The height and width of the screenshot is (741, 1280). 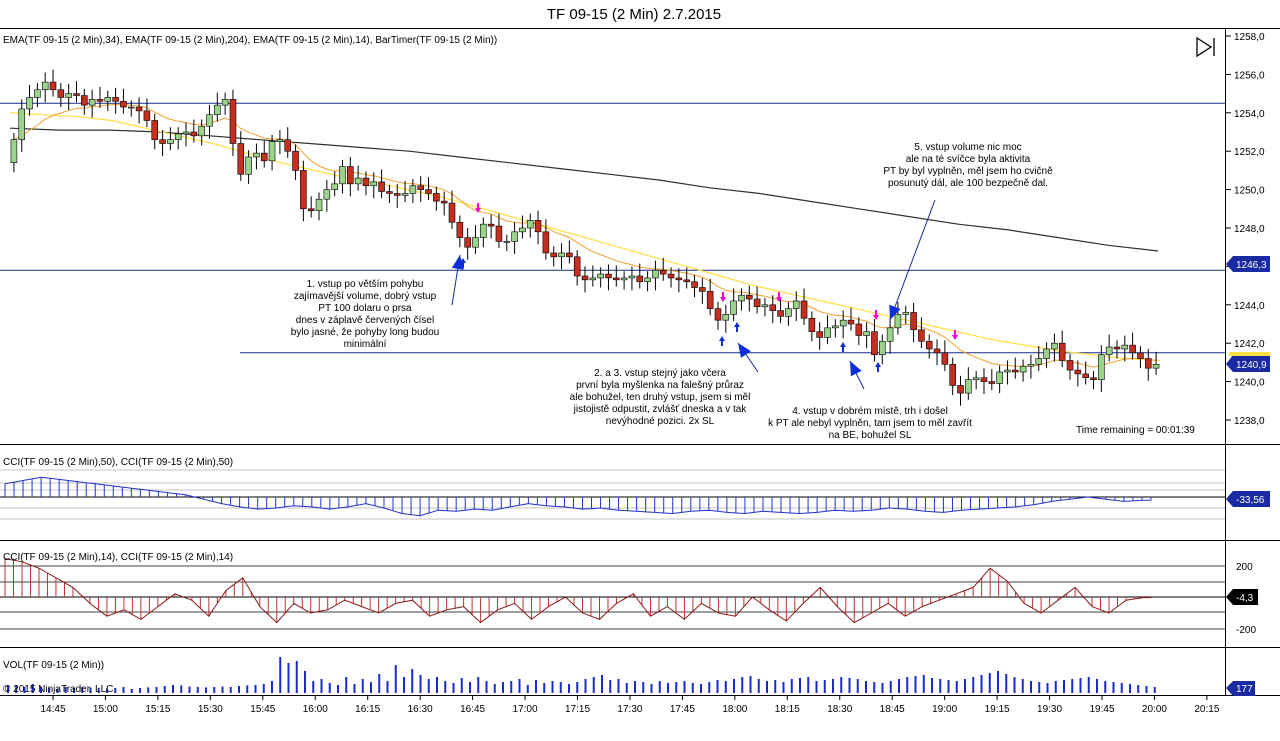 I want to click on svg-text: 1246,3, so click(x=1251, y=265).